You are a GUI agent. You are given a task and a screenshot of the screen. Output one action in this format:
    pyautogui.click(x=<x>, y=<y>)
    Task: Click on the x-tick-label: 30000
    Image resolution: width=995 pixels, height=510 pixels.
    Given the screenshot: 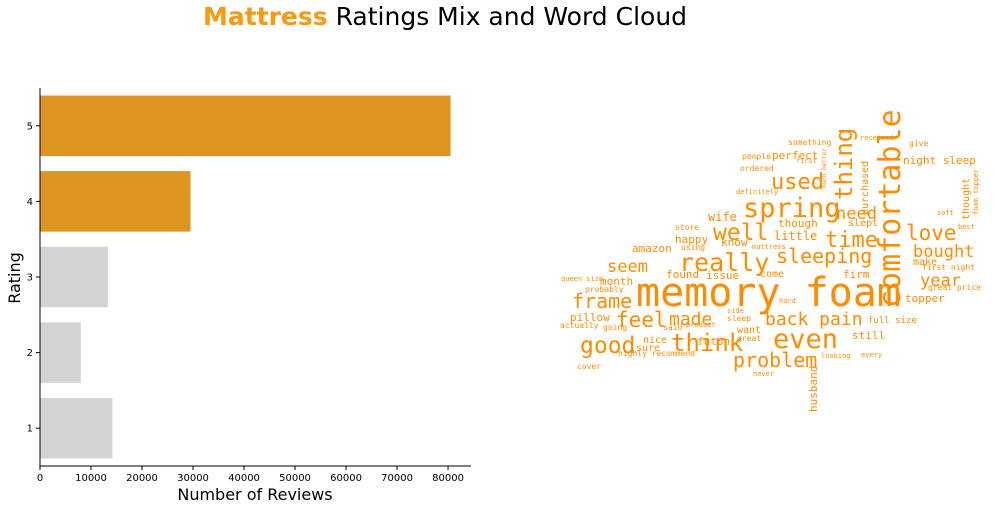 What is the action you would take?
    pyautogui.click(x=193, y=478)
    